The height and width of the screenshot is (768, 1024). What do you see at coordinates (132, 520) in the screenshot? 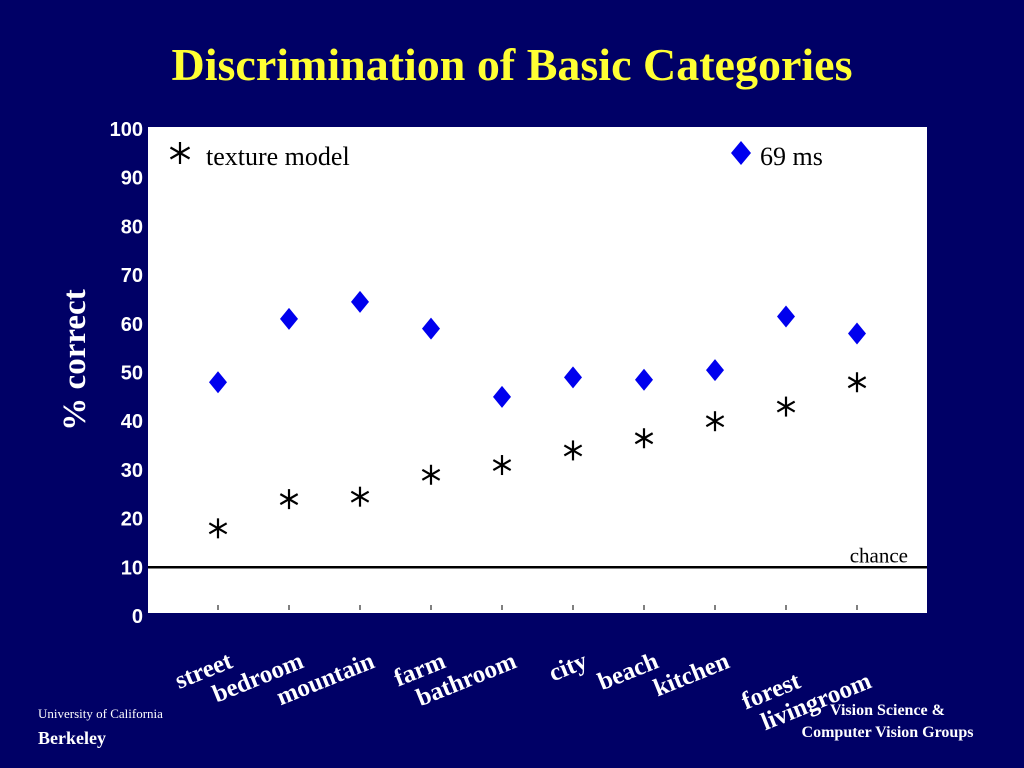
I see `y-tick-label: 20` at bounding box center [132, 520].